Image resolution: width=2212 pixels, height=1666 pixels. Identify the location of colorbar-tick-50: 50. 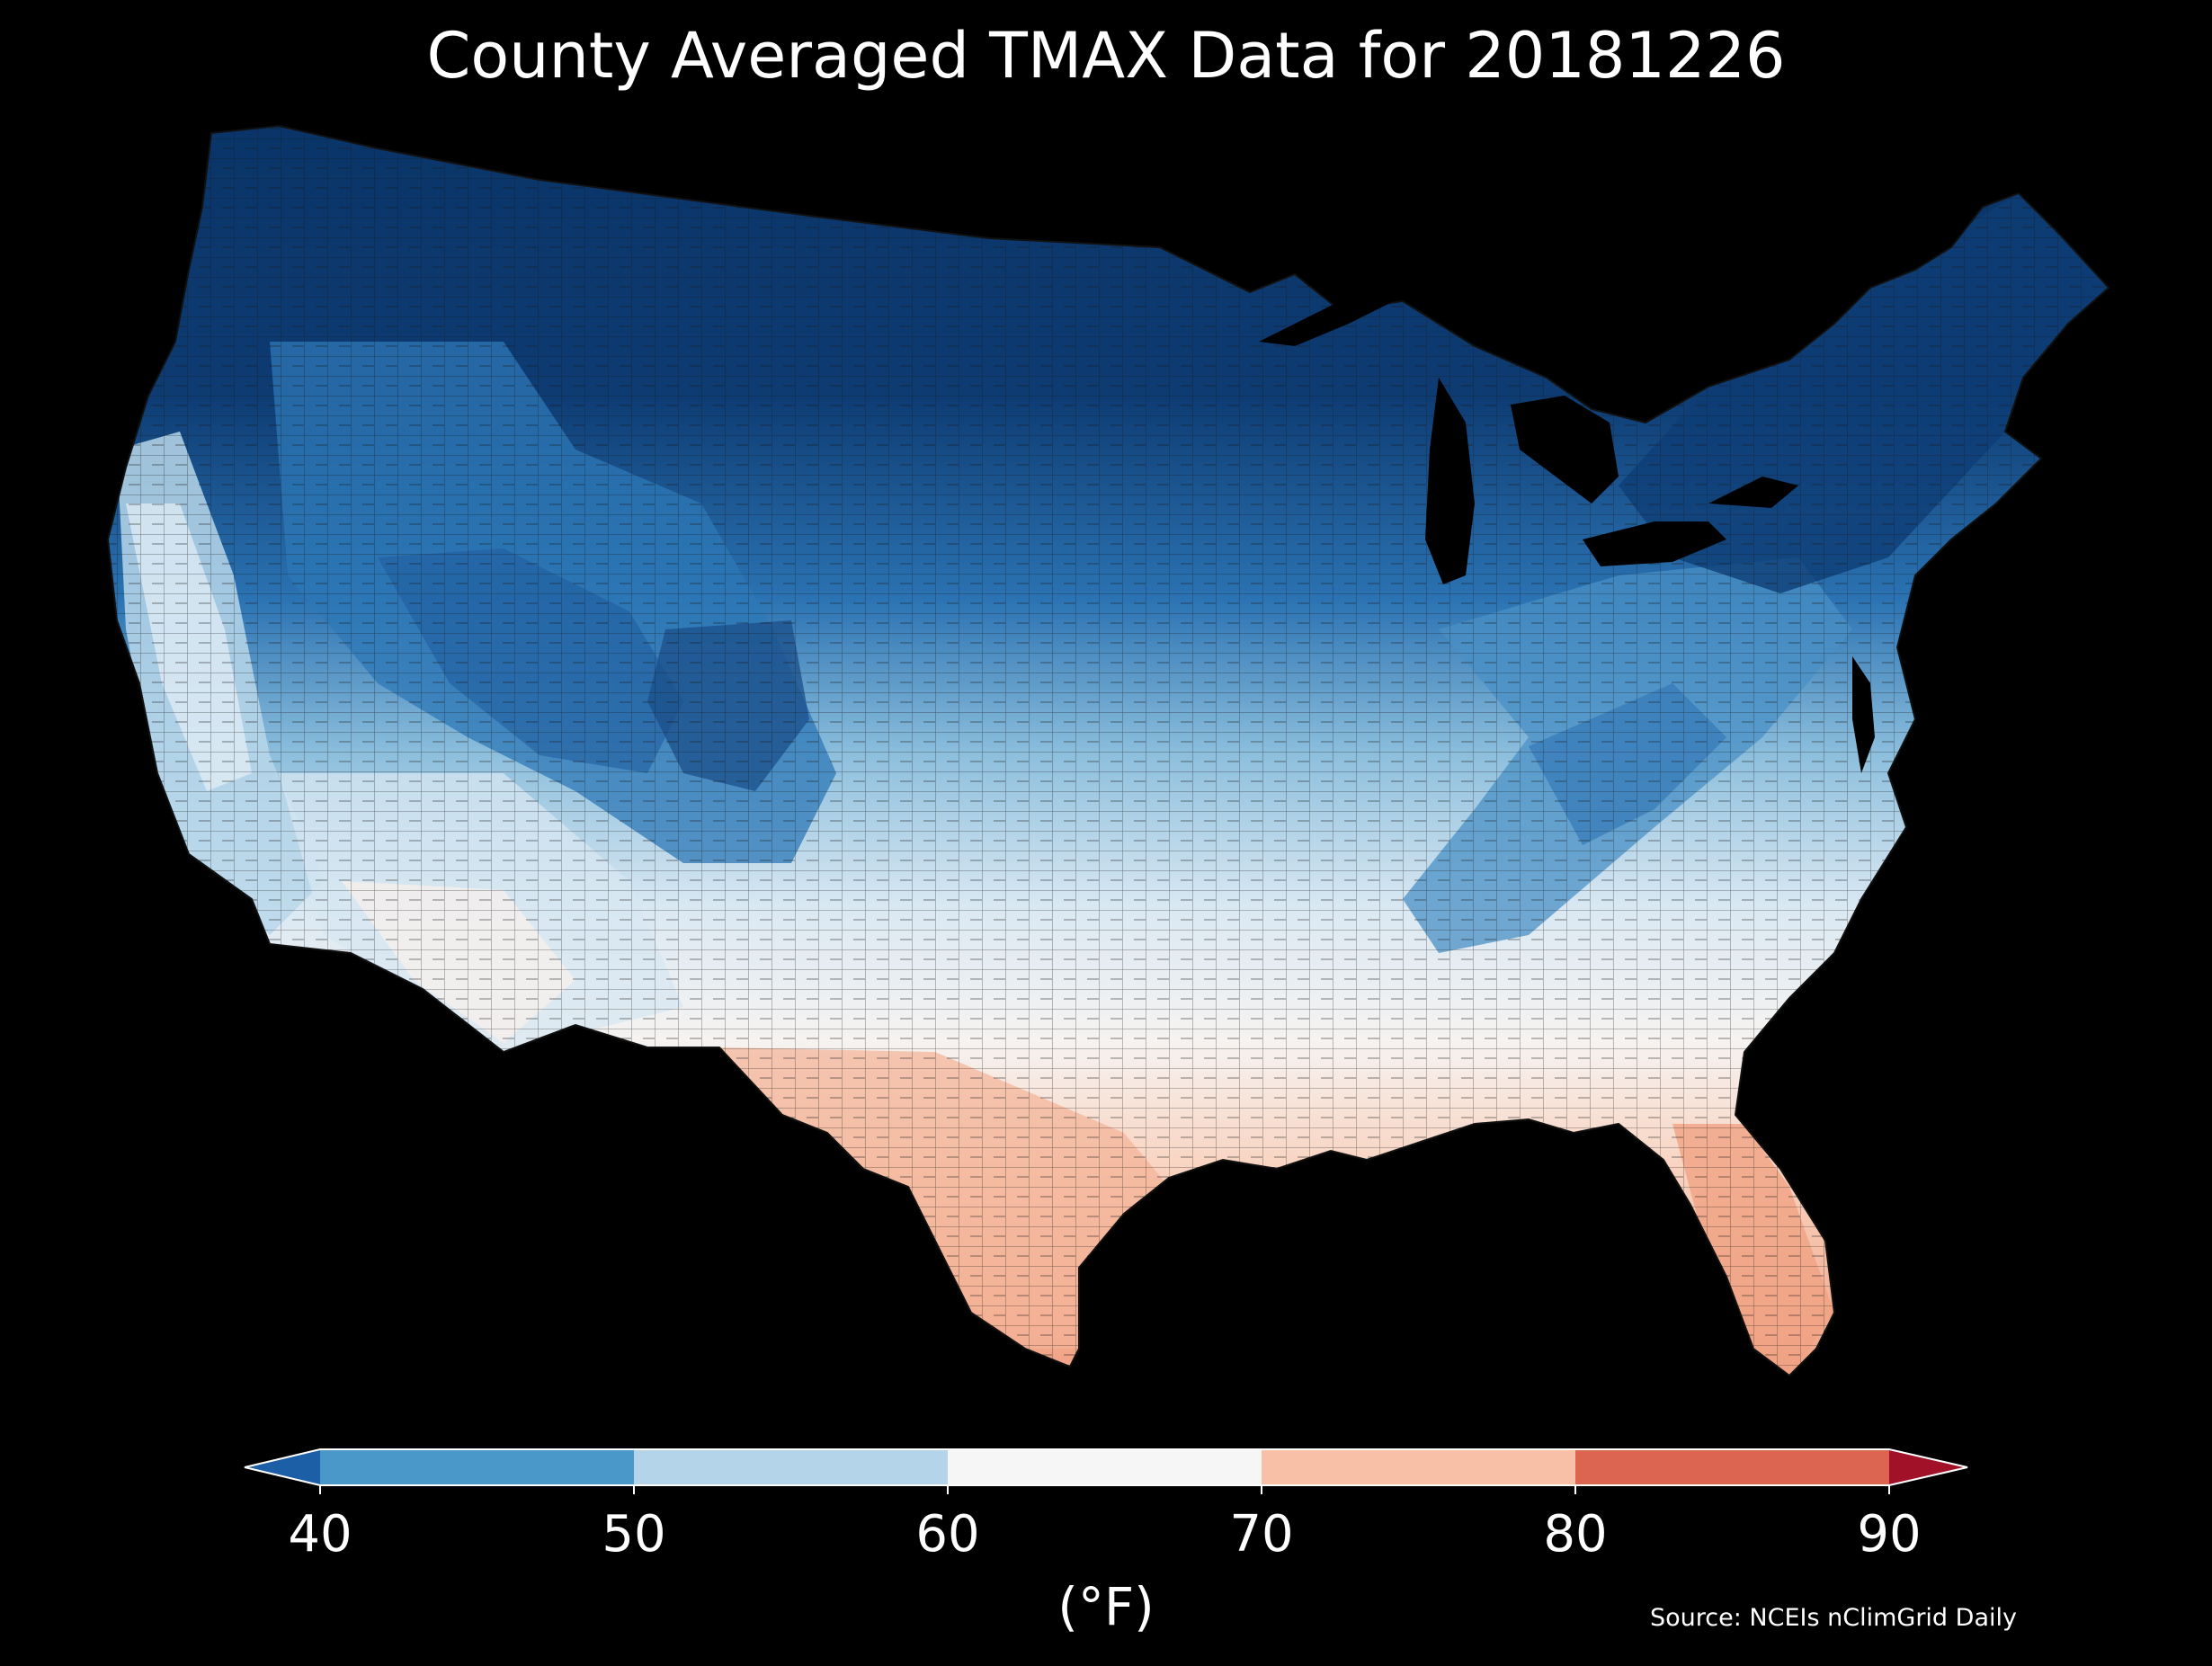
(634, 1535).